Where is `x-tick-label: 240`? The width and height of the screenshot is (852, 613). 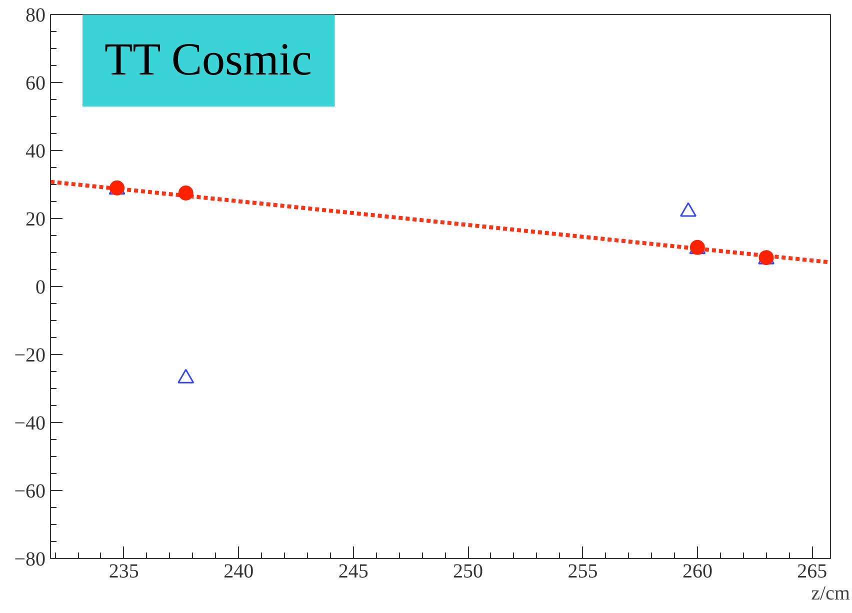 x-tick-label: 240 is located at coordinates (239, 571).